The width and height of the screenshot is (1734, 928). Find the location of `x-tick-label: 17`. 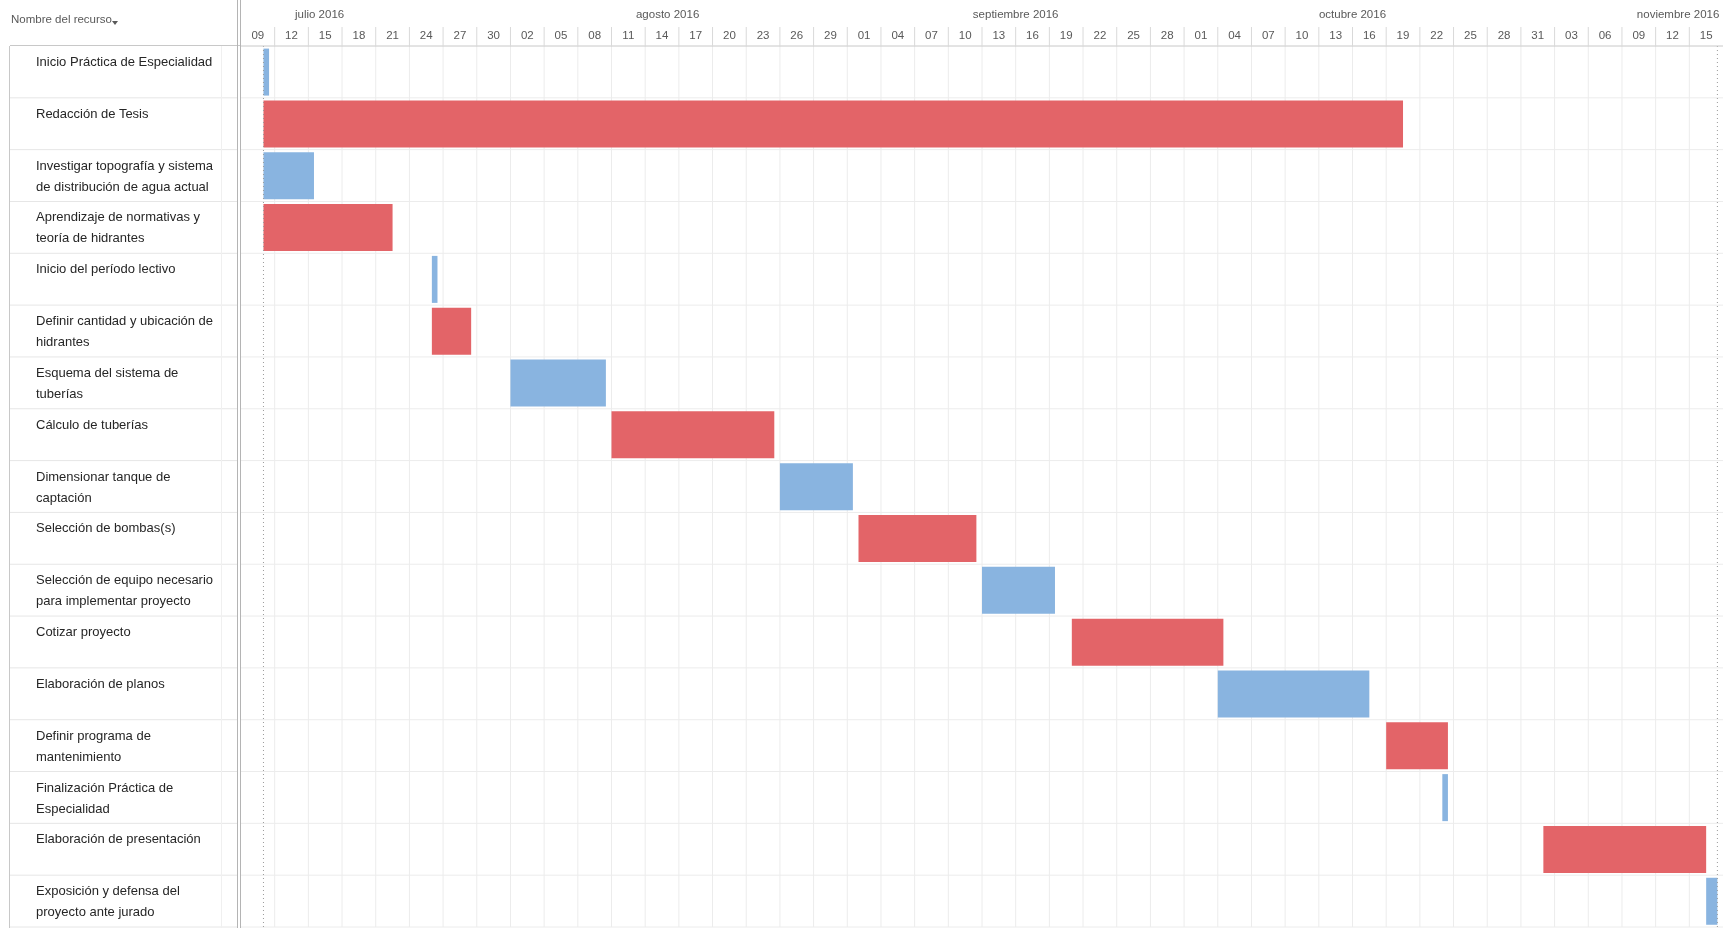

x-tick-label: 17 is located at coordinates (696, 35).